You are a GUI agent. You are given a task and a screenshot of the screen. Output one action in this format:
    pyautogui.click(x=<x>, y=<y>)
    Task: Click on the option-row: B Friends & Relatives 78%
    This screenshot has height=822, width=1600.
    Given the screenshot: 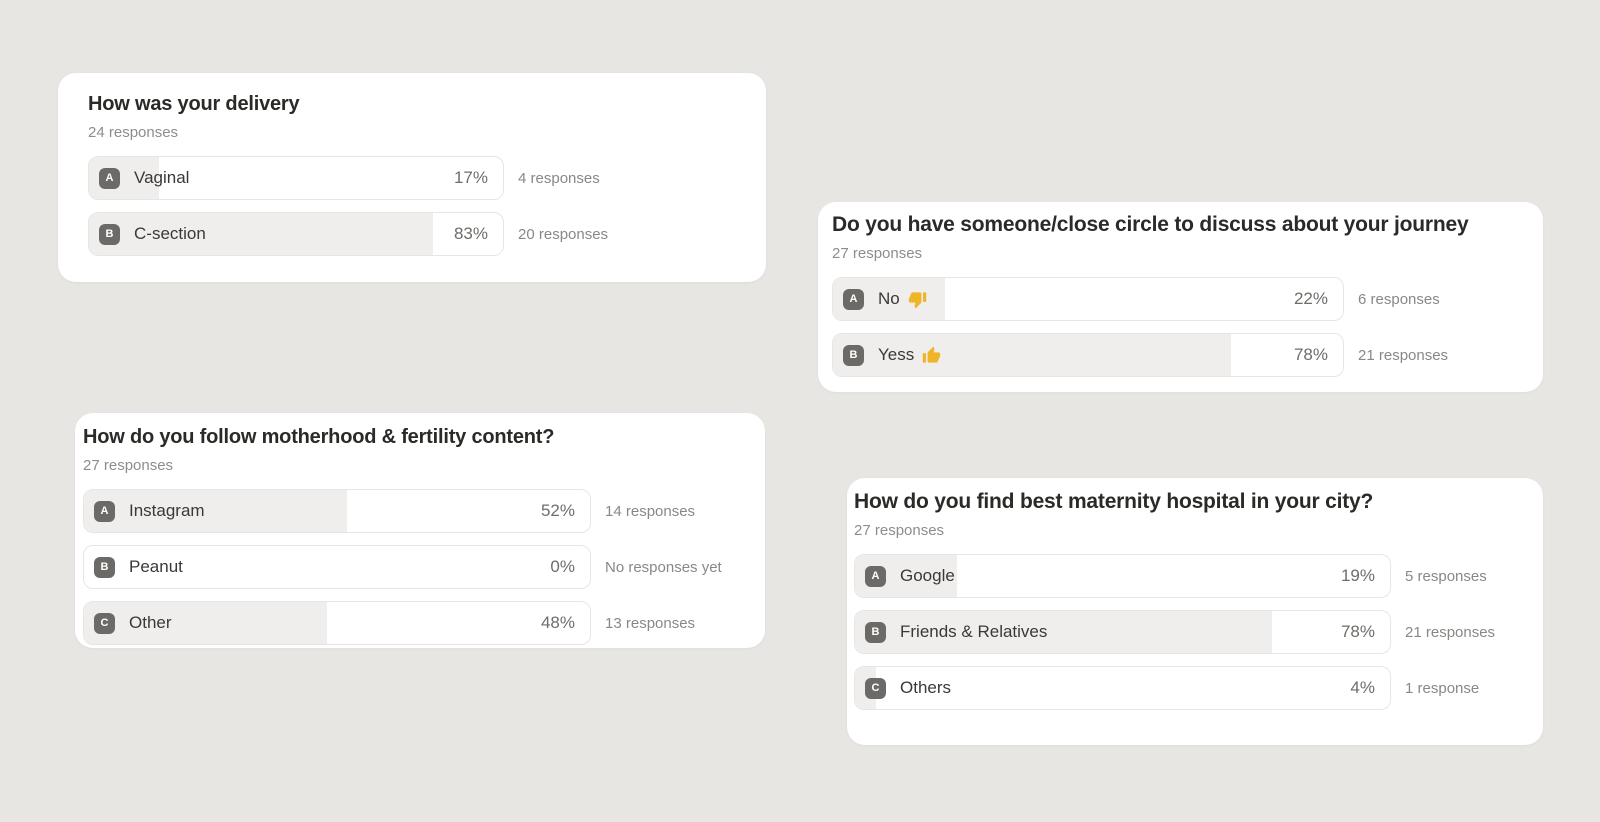 What is the action you would take?
    pyautogui.click(x=1122, y=632)
    